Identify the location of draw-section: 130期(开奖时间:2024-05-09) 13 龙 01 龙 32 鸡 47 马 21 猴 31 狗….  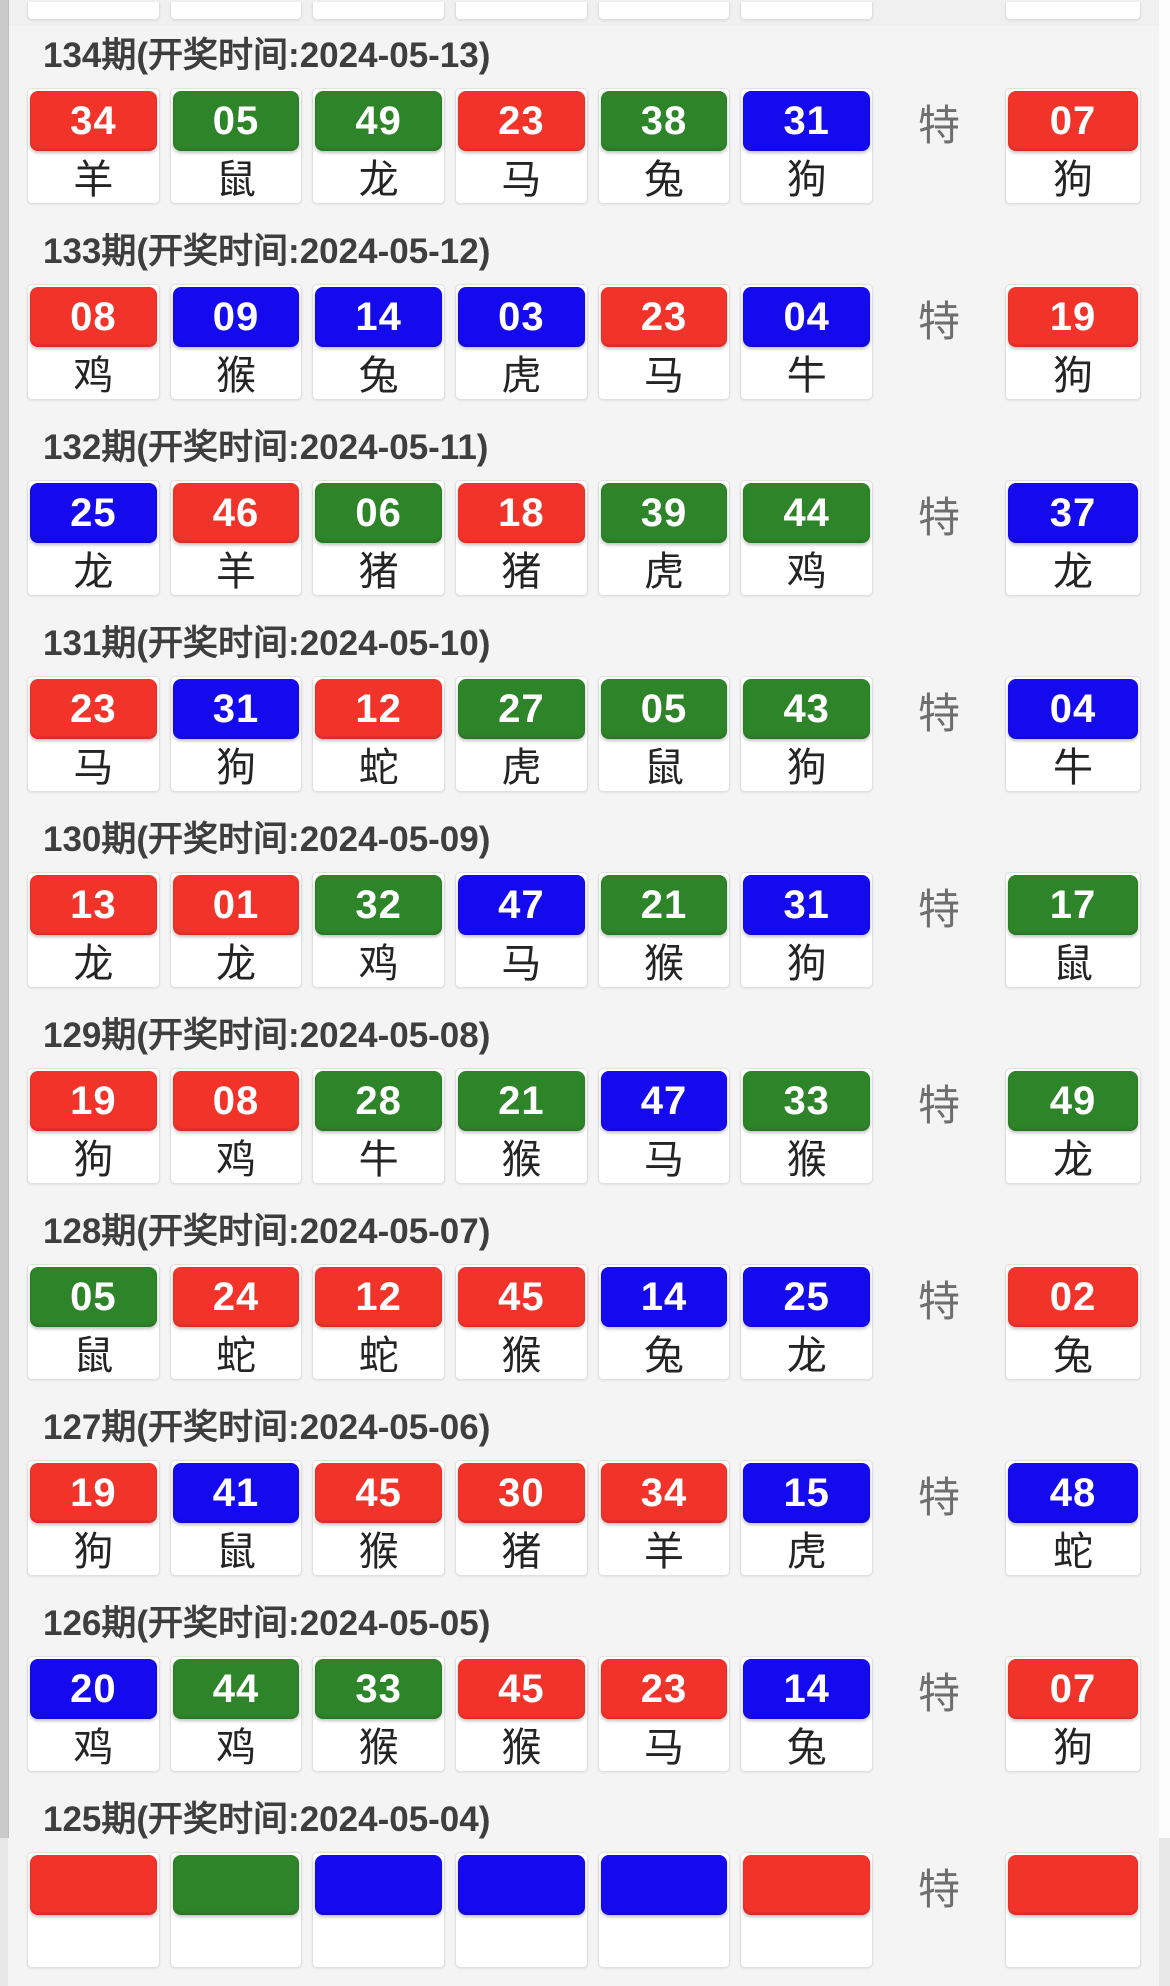
(583, 908).